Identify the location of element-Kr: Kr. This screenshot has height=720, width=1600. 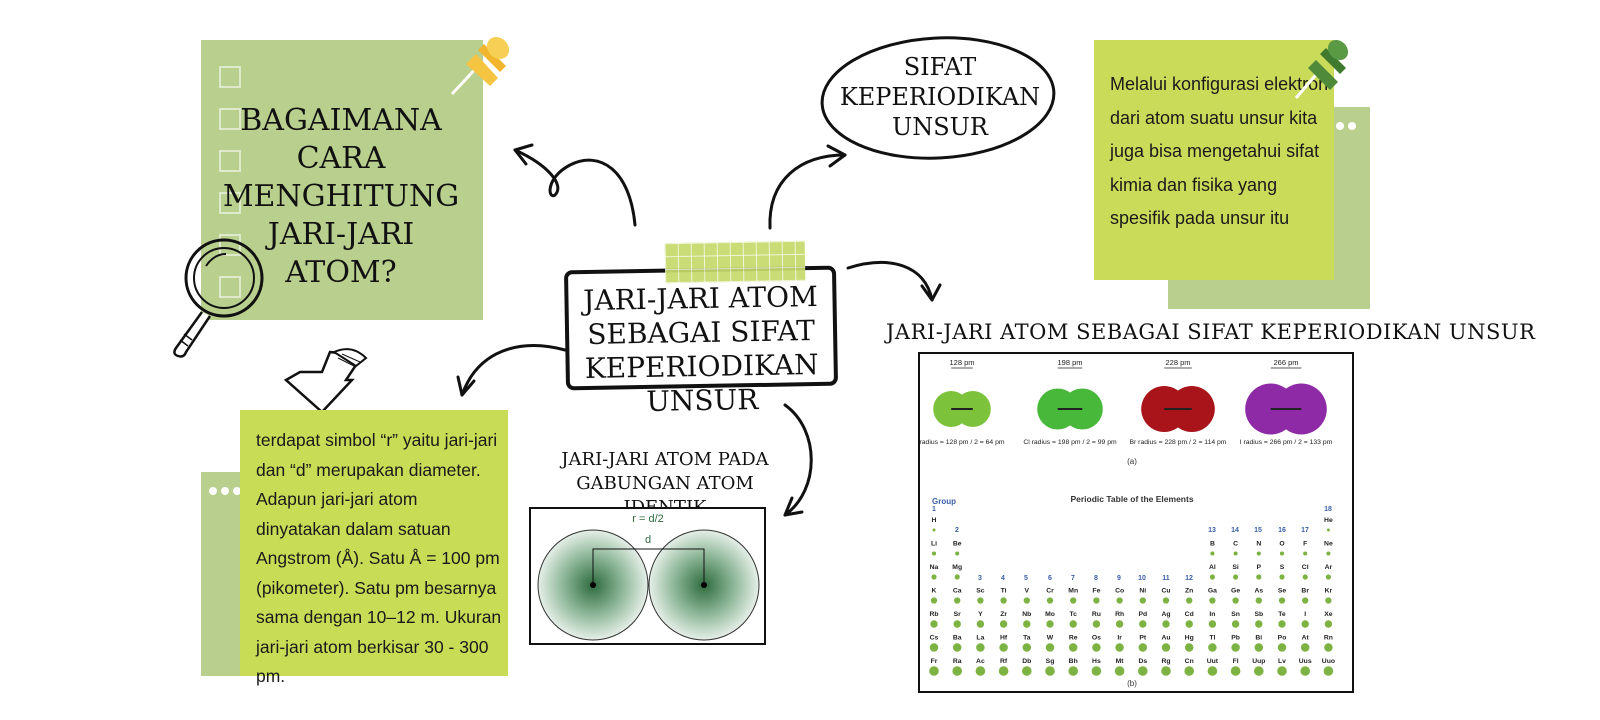
(1329, 596).